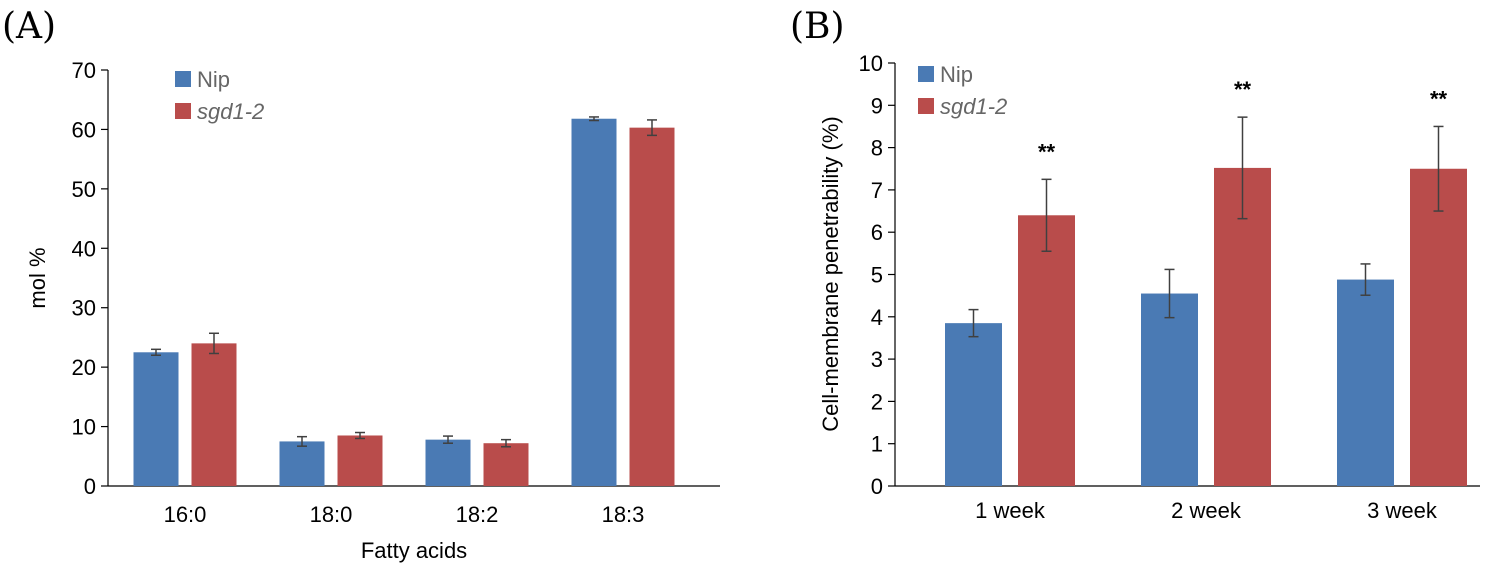  Describe the element at coordinates (29, 26) in the screenshot. I see `panel-label-a: (A)` at that location.